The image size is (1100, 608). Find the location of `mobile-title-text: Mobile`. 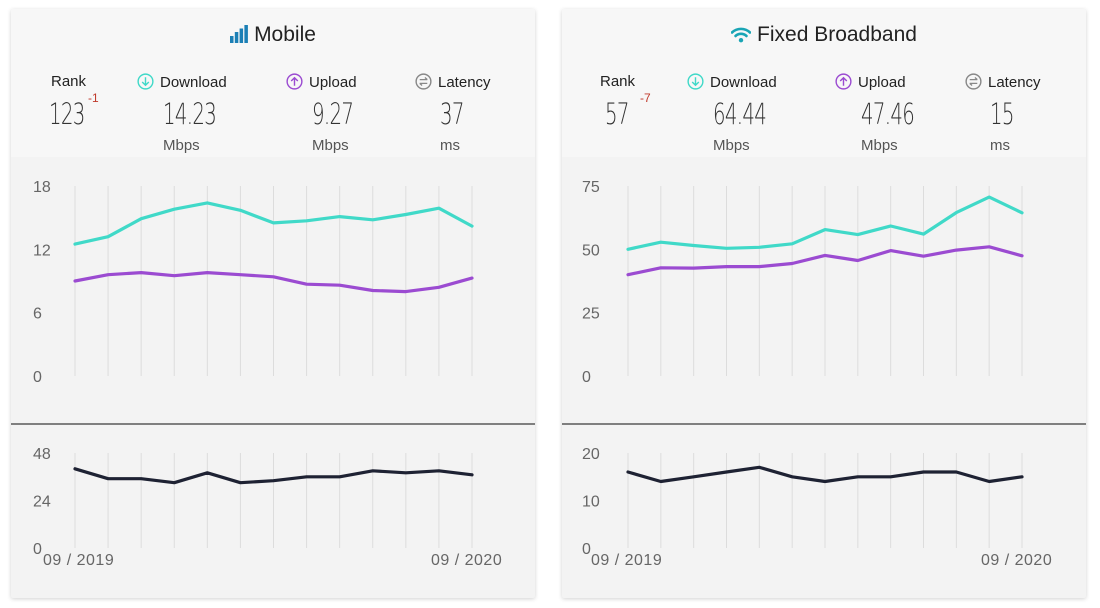

mobile-title-text: Mobile is located at coordinates (285, 34).